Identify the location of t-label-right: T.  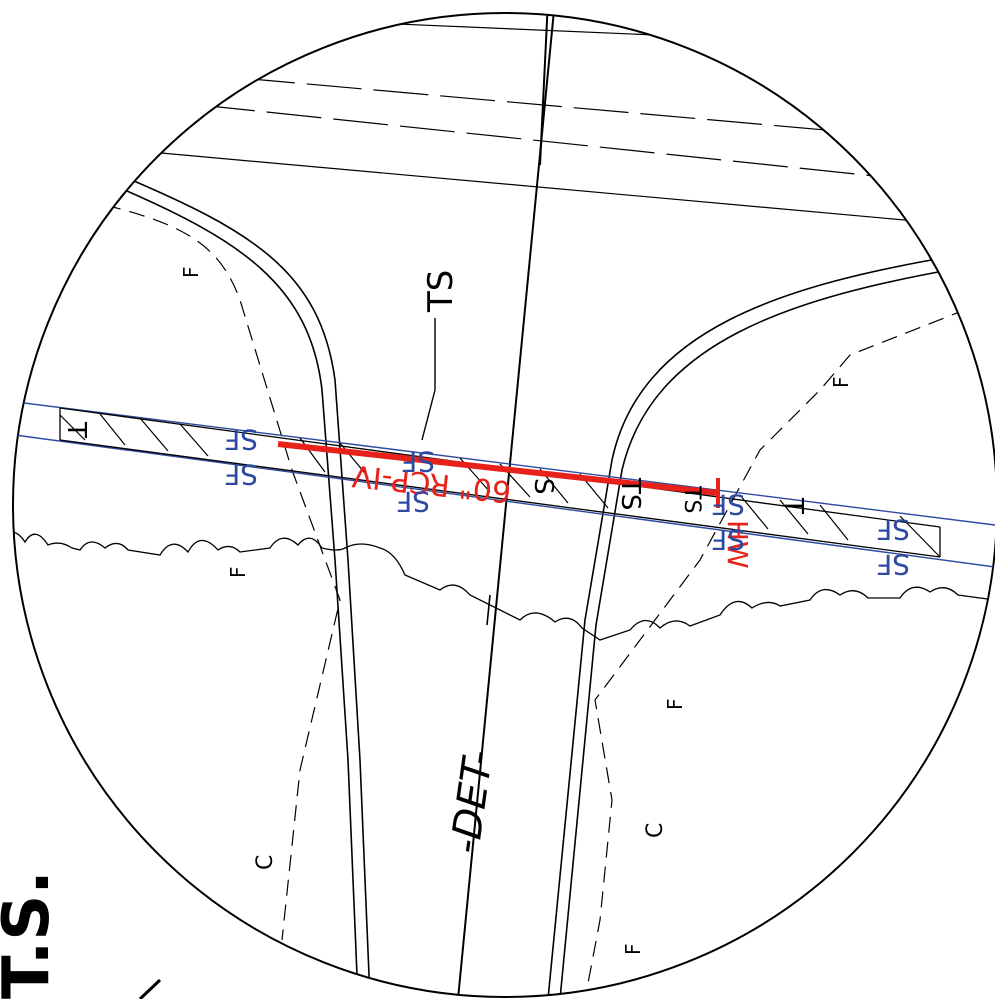
(793, 505).